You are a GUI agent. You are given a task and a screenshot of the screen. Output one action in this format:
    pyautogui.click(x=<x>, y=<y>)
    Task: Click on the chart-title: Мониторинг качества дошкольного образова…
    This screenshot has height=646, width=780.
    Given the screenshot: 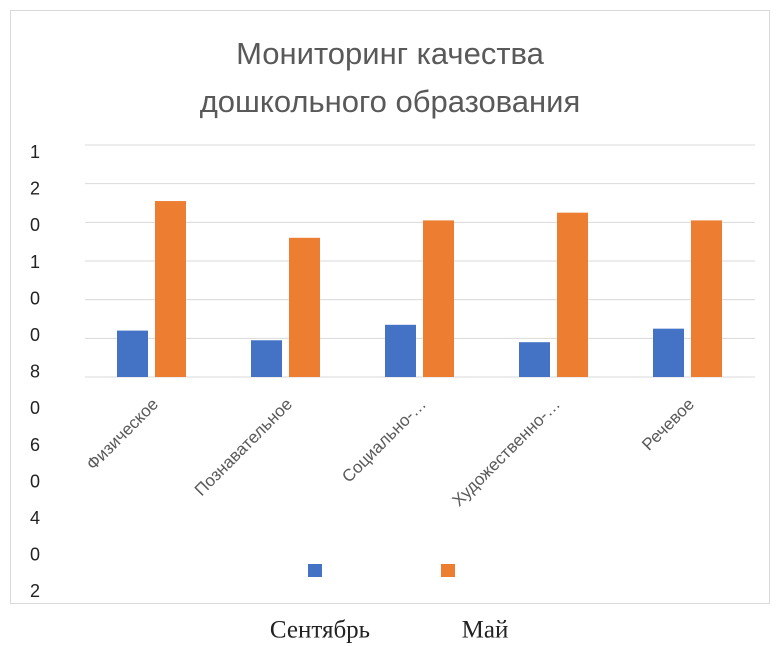 What is the action you would take?
    pyautogui.click(x=390, y=77)
    